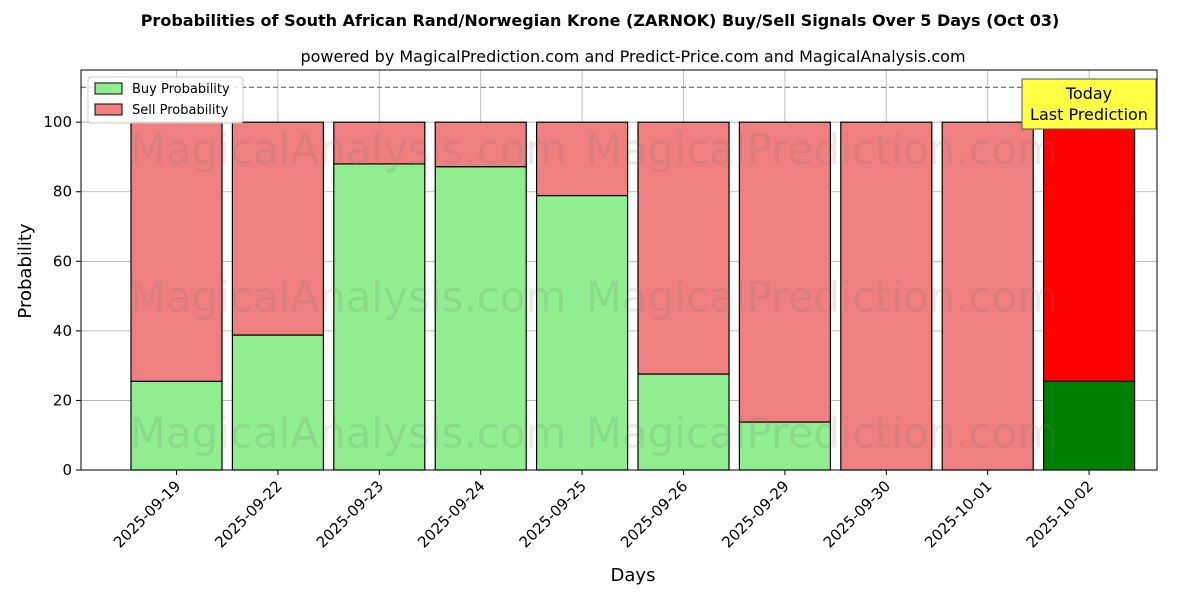 Image resolution: width=1200 pixels, height=600 pixels. What do you see at coordinates (350, 514) in the screenshot?
I see `x-tick-label: 2025-09-23` at bounding box center [350, 514].